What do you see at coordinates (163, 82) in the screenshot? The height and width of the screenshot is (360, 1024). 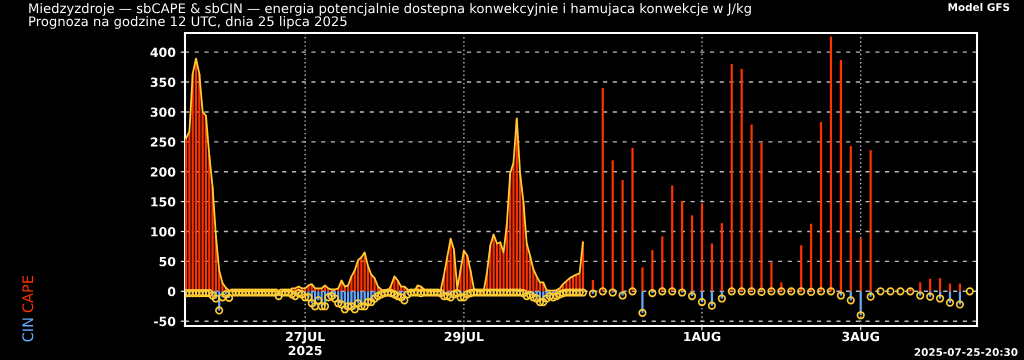 I see `y-tick-label: 350` at bounding box center [163, 82].